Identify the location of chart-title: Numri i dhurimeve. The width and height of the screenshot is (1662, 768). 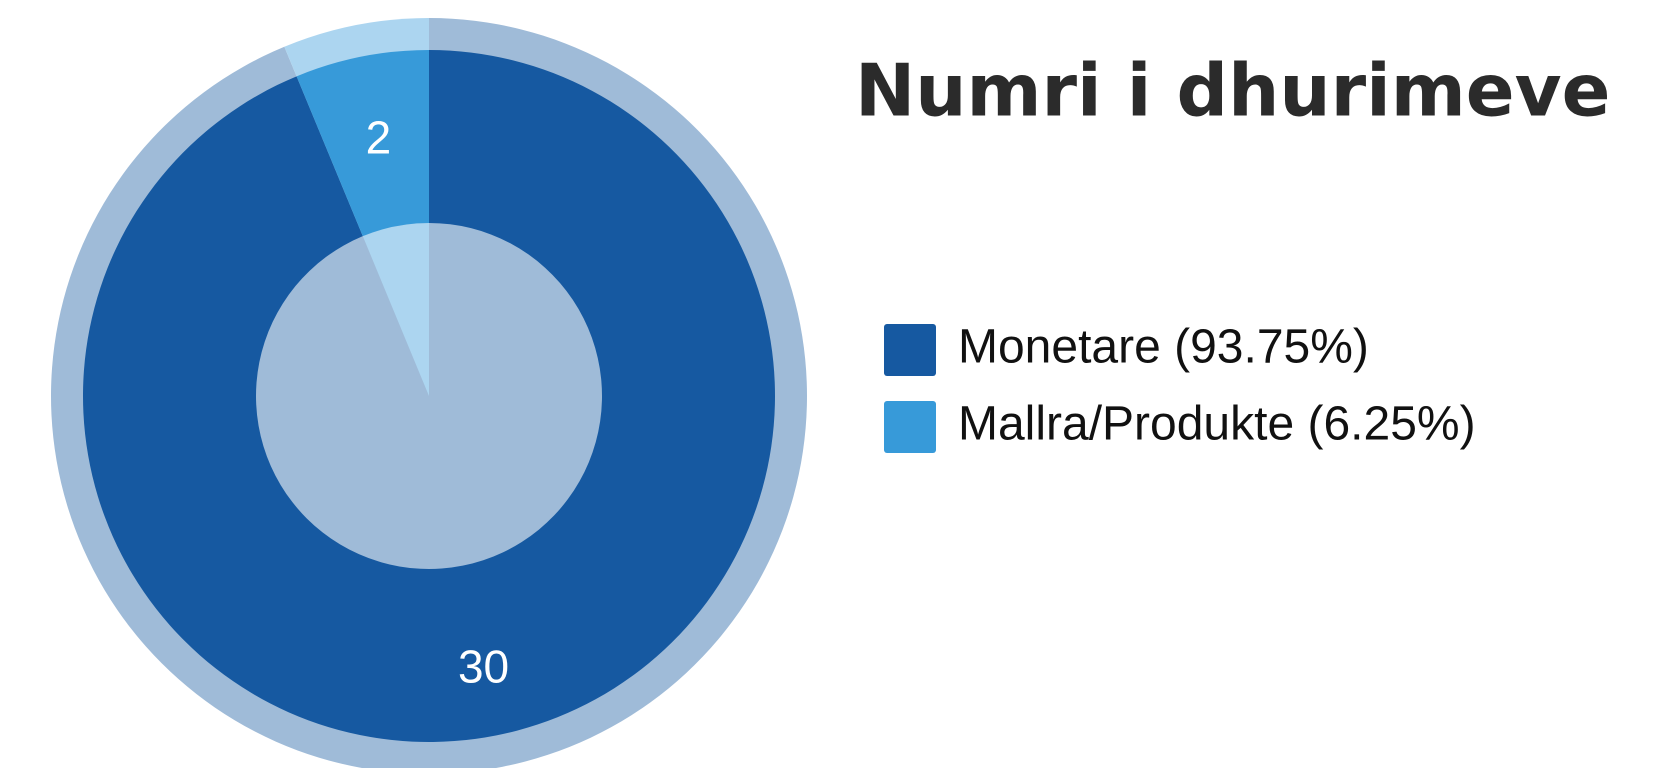
(1232, 91).